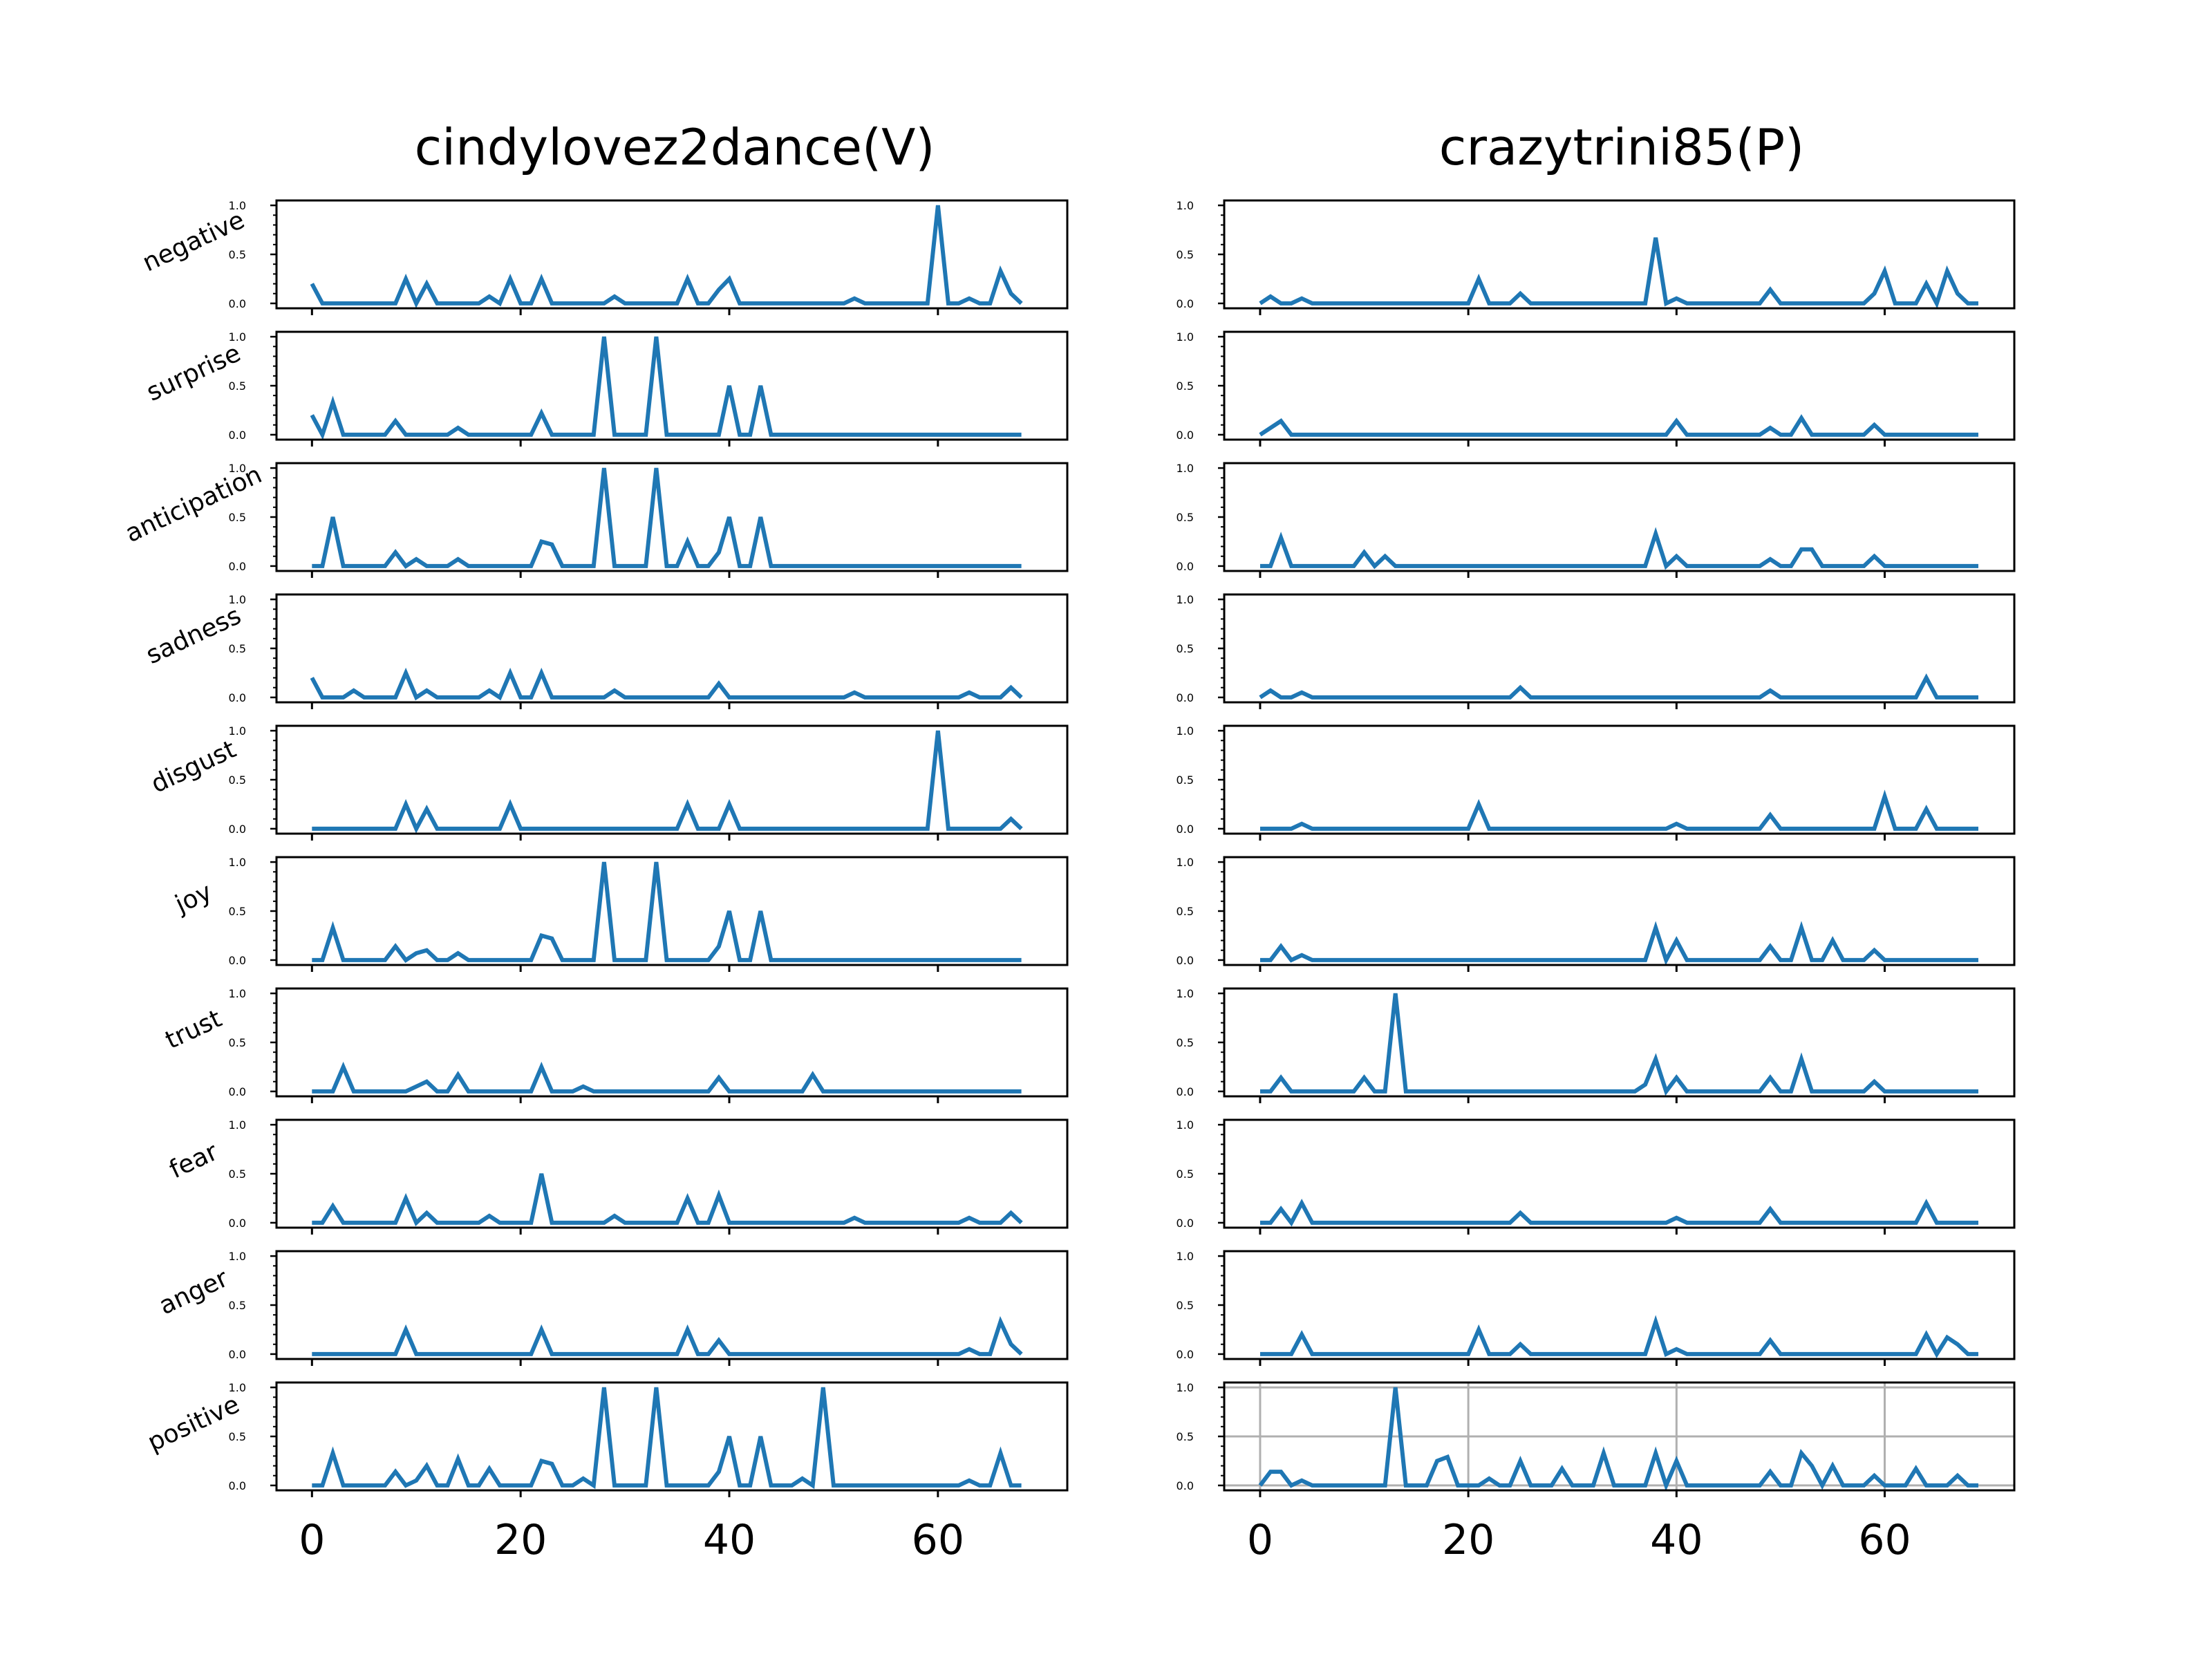 This screenshot has height=1659, width=2212. I want to click on row-label-positive: positive, so click(193, 1423).